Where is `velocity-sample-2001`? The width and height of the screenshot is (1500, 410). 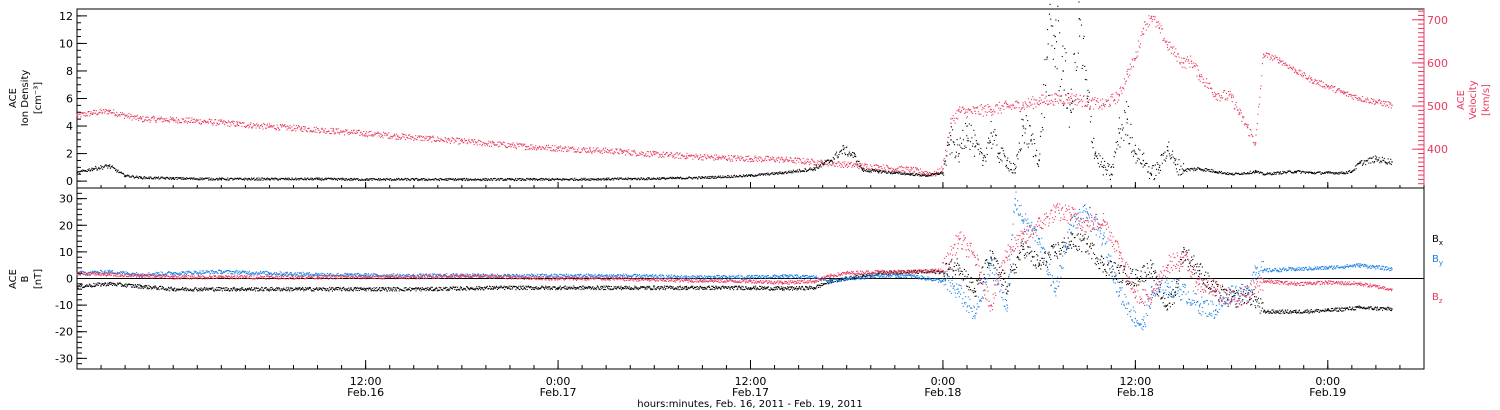 velocity-sample-2001 is located at coordinates (1360, 100).